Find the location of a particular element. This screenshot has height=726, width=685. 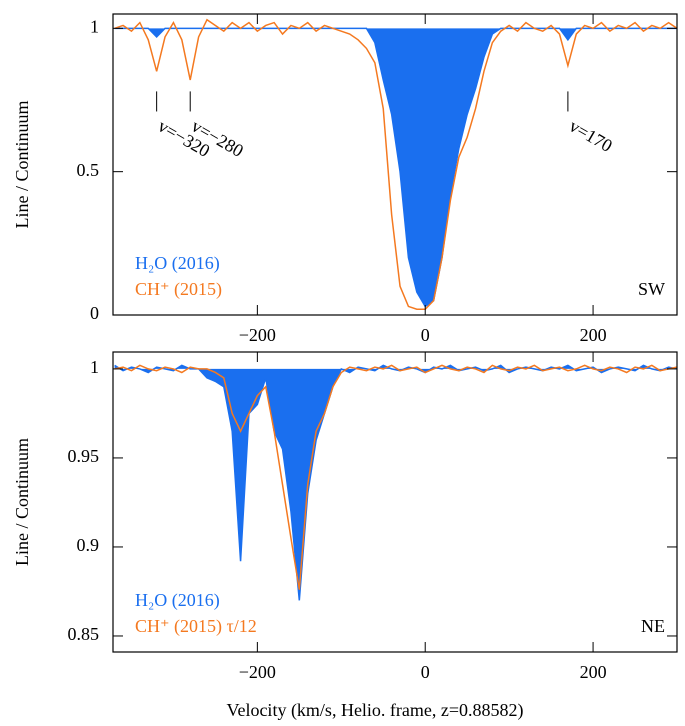

y-tick-label: 0.85 is located at coordinates (84, 634).